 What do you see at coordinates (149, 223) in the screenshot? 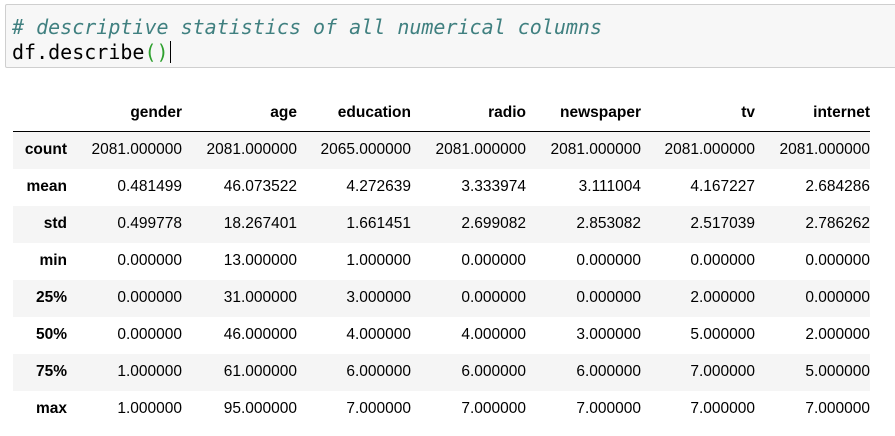
I see `table-cell: 0.499778` at bounding box center [149, 223].